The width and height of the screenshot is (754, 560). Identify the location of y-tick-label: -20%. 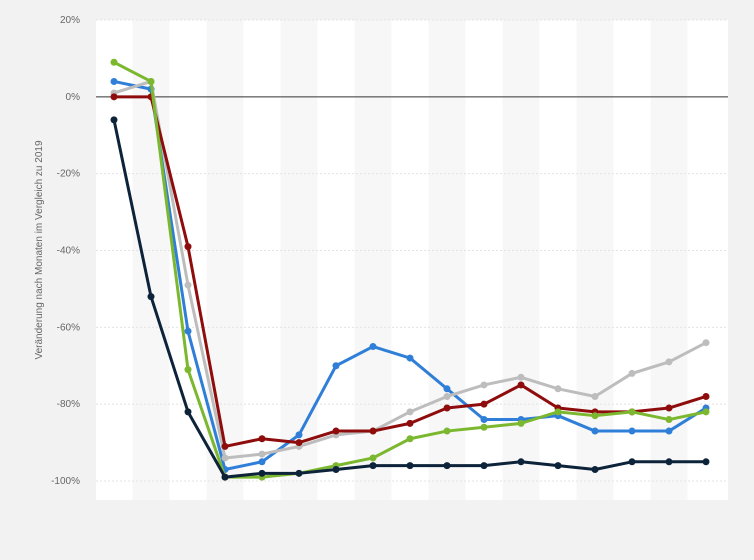
(68, 174).